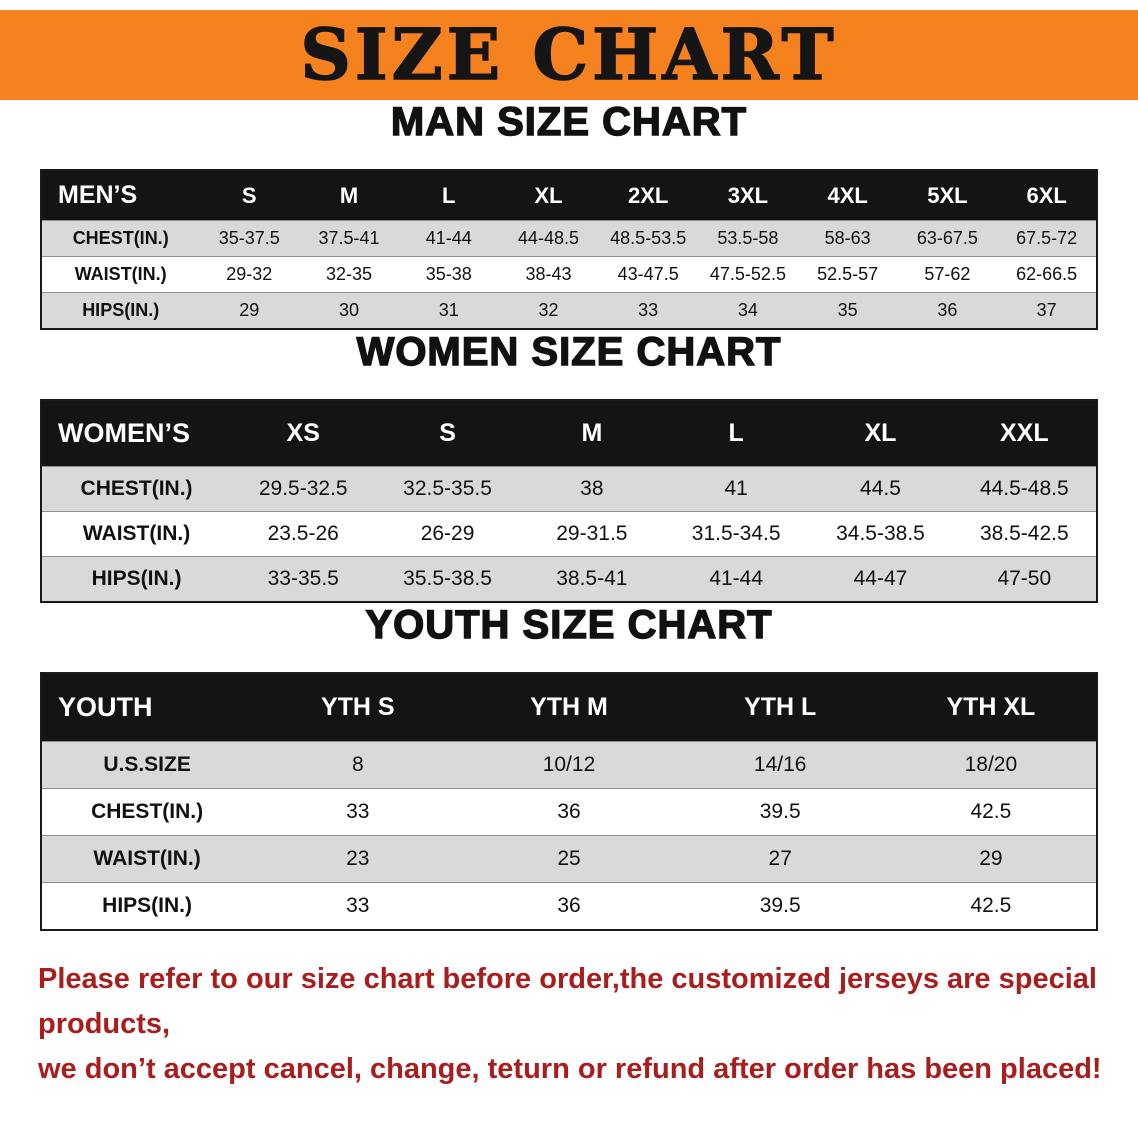 The image size is (1138, 1132). What do you see at coordinates (447, 579) in the screenshot?
I see `value-cell: 35.5-38.5` at bounding box center [447, 579].